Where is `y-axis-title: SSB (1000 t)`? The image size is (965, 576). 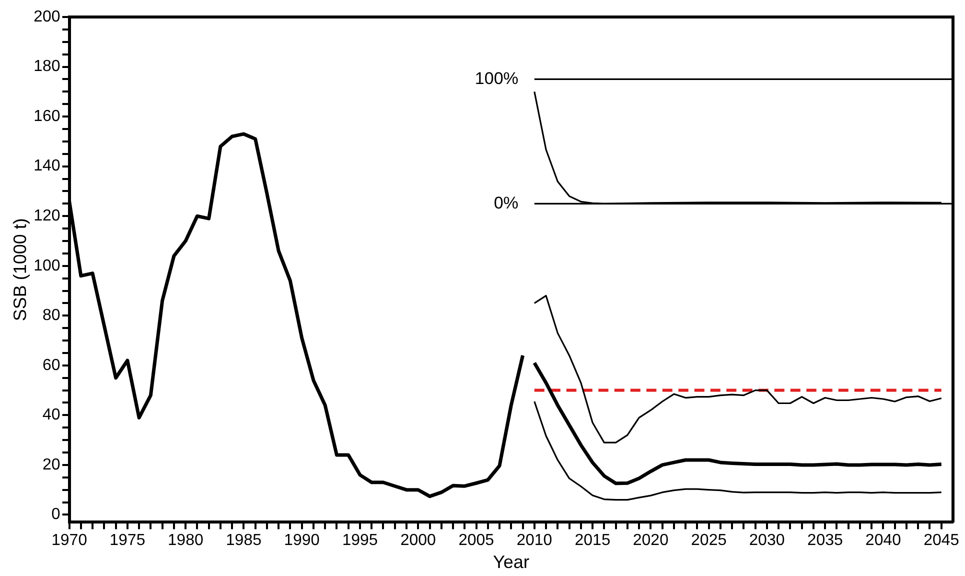 y-axis-title: SSB (1000 t) is located at coordinates (20, 270).